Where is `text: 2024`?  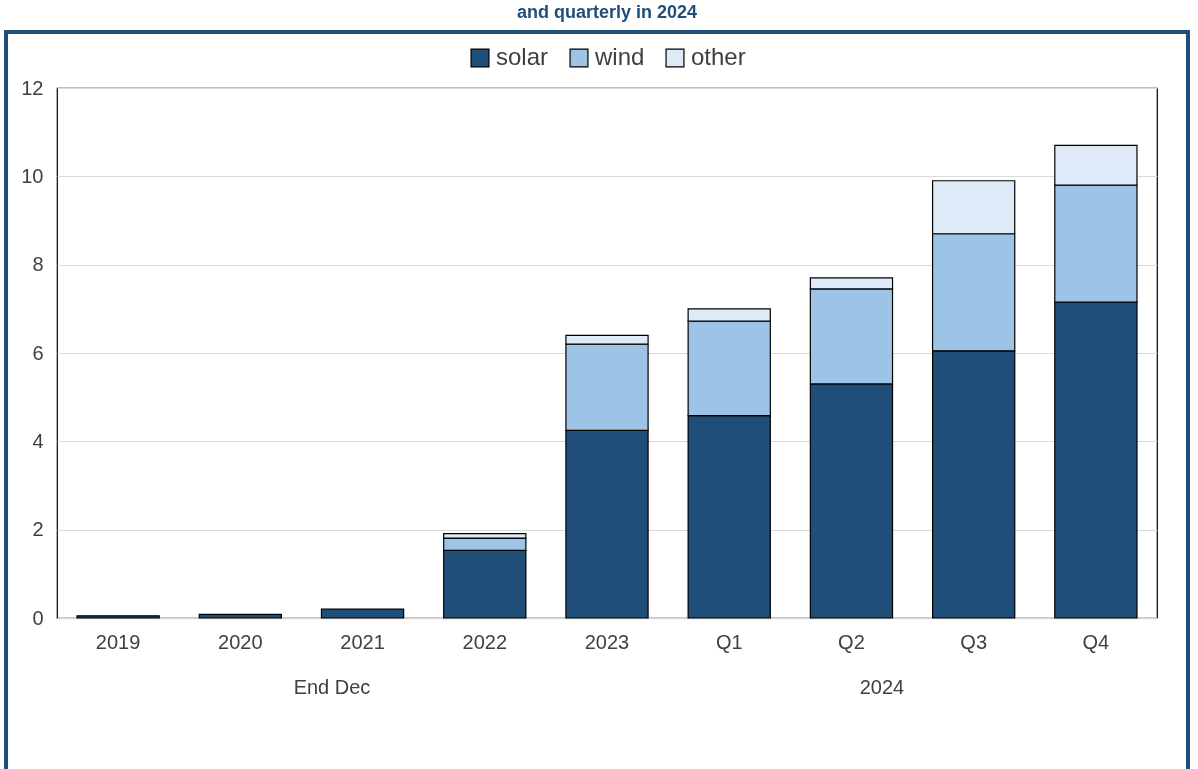
text: 2024 is located at coordinates (882, 687).